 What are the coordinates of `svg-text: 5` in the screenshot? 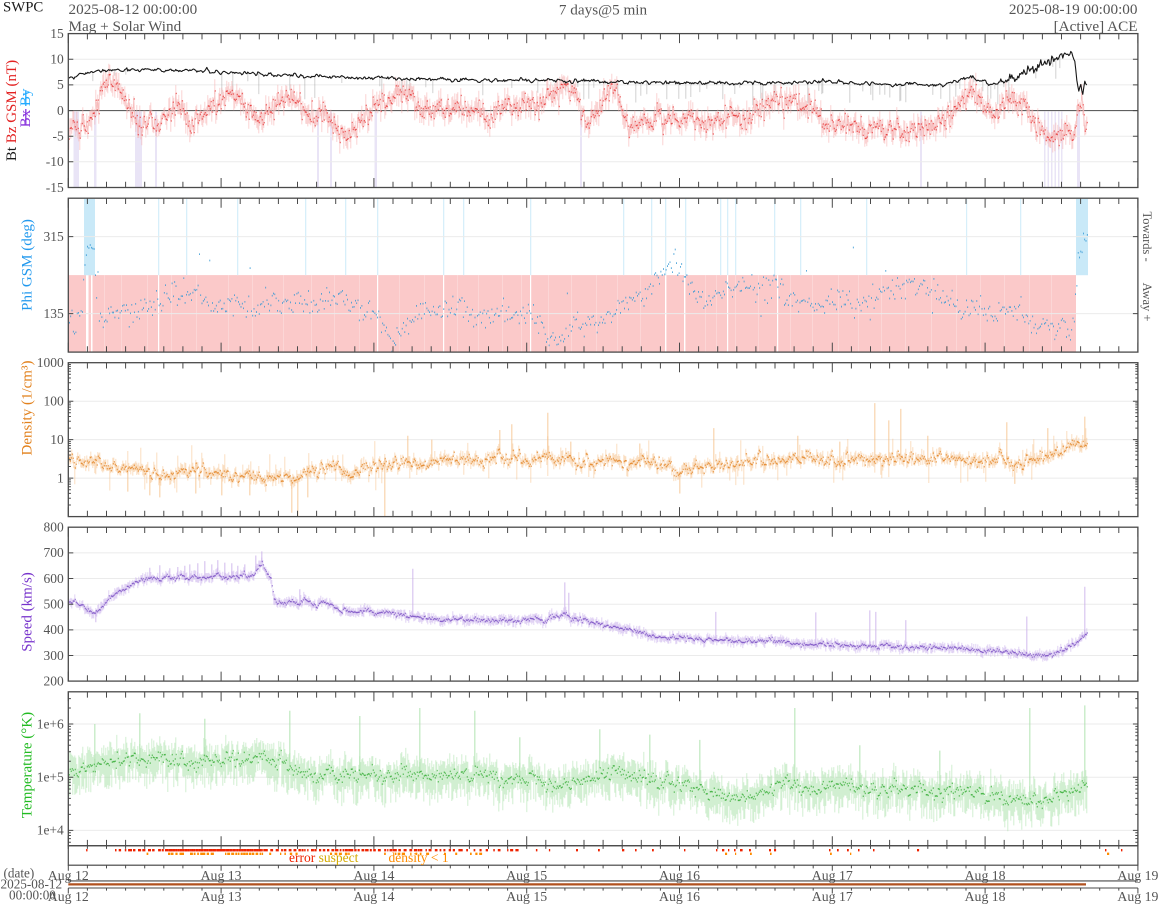 It's located at (60, 84).